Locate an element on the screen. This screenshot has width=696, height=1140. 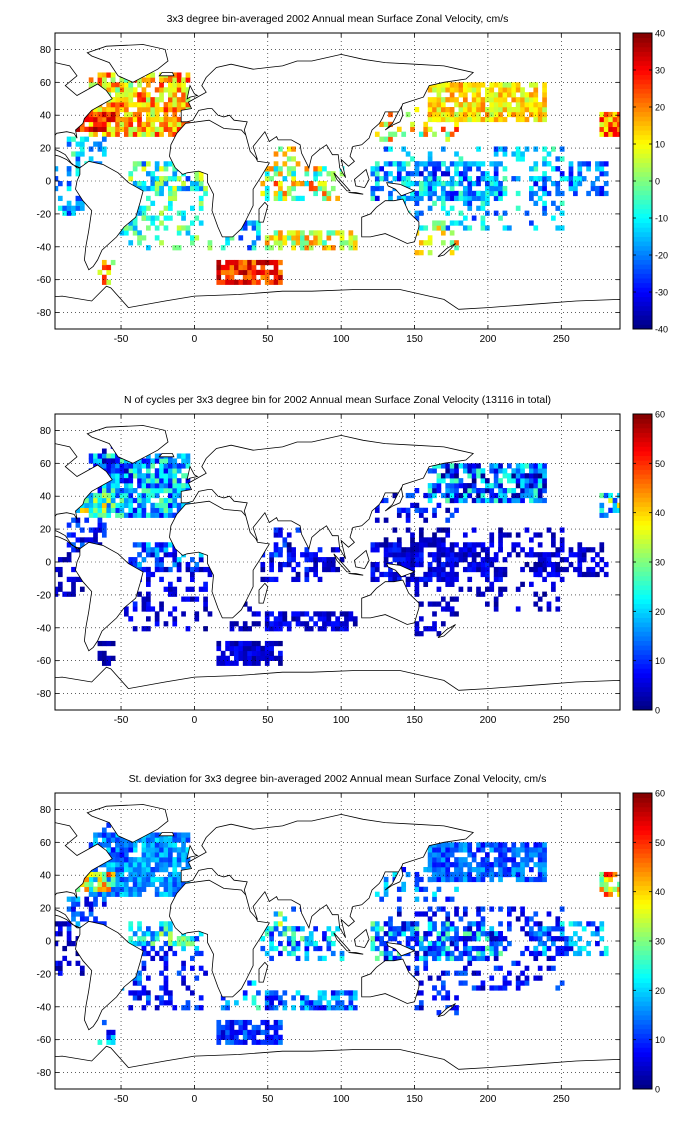
colorbar-tick-label: 20 is located at coordinates (660, 991).